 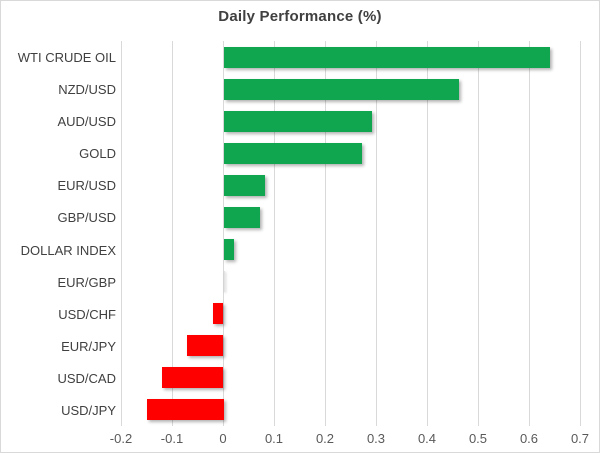 I want to click on bar-dollar-index, so click(x=229, y=249).